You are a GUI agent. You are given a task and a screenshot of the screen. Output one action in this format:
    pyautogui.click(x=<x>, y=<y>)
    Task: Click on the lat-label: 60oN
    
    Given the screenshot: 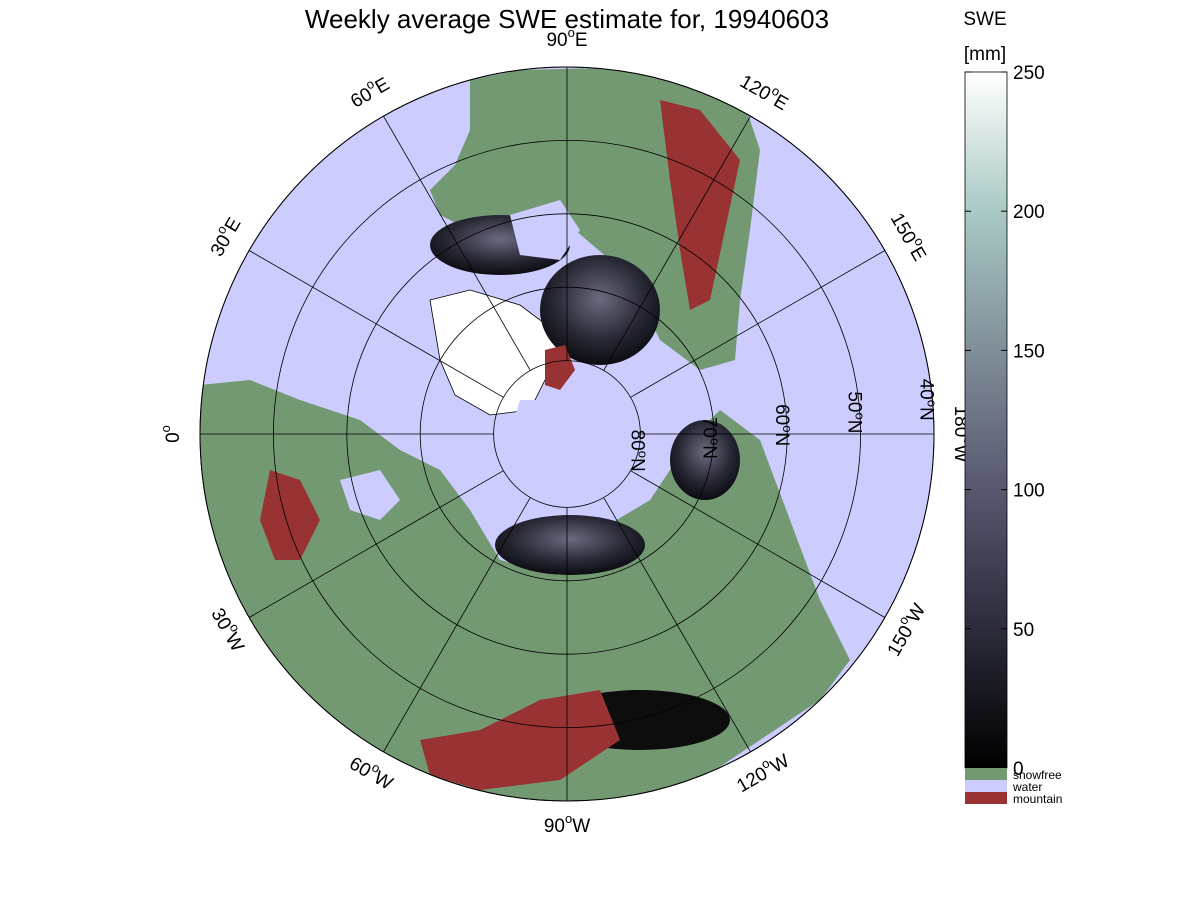 What is the action you would take?
    pyautogui.click(x=783, y=425)
    